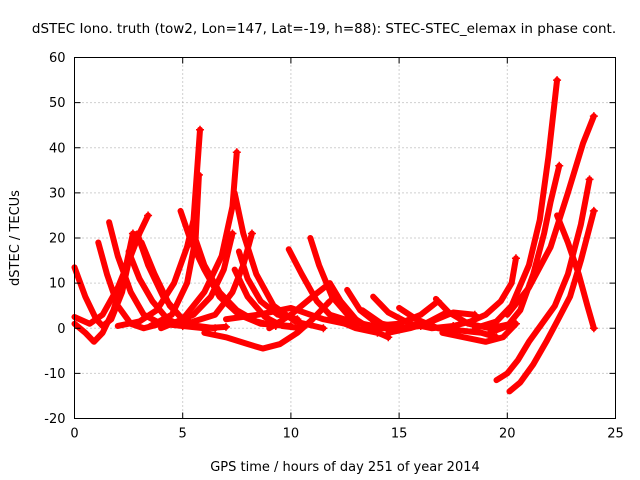 The width and height of the screenshot is (640, 480). What do you see at coordinates (57, 148) in the screenshot?
I see `y-tick-label: 40` at bounding box center [57, 148].